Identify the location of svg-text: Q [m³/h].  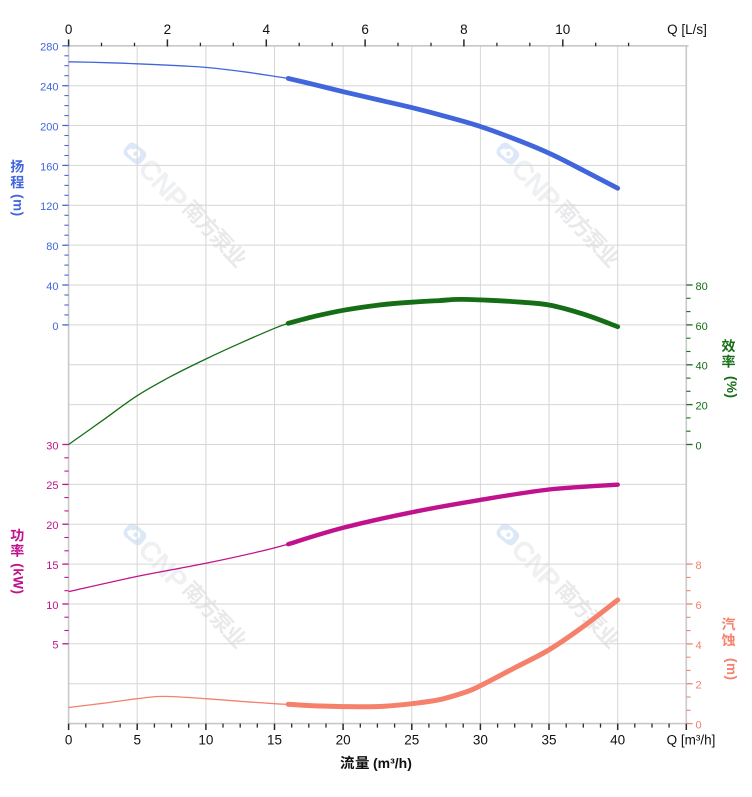
(691, 740).